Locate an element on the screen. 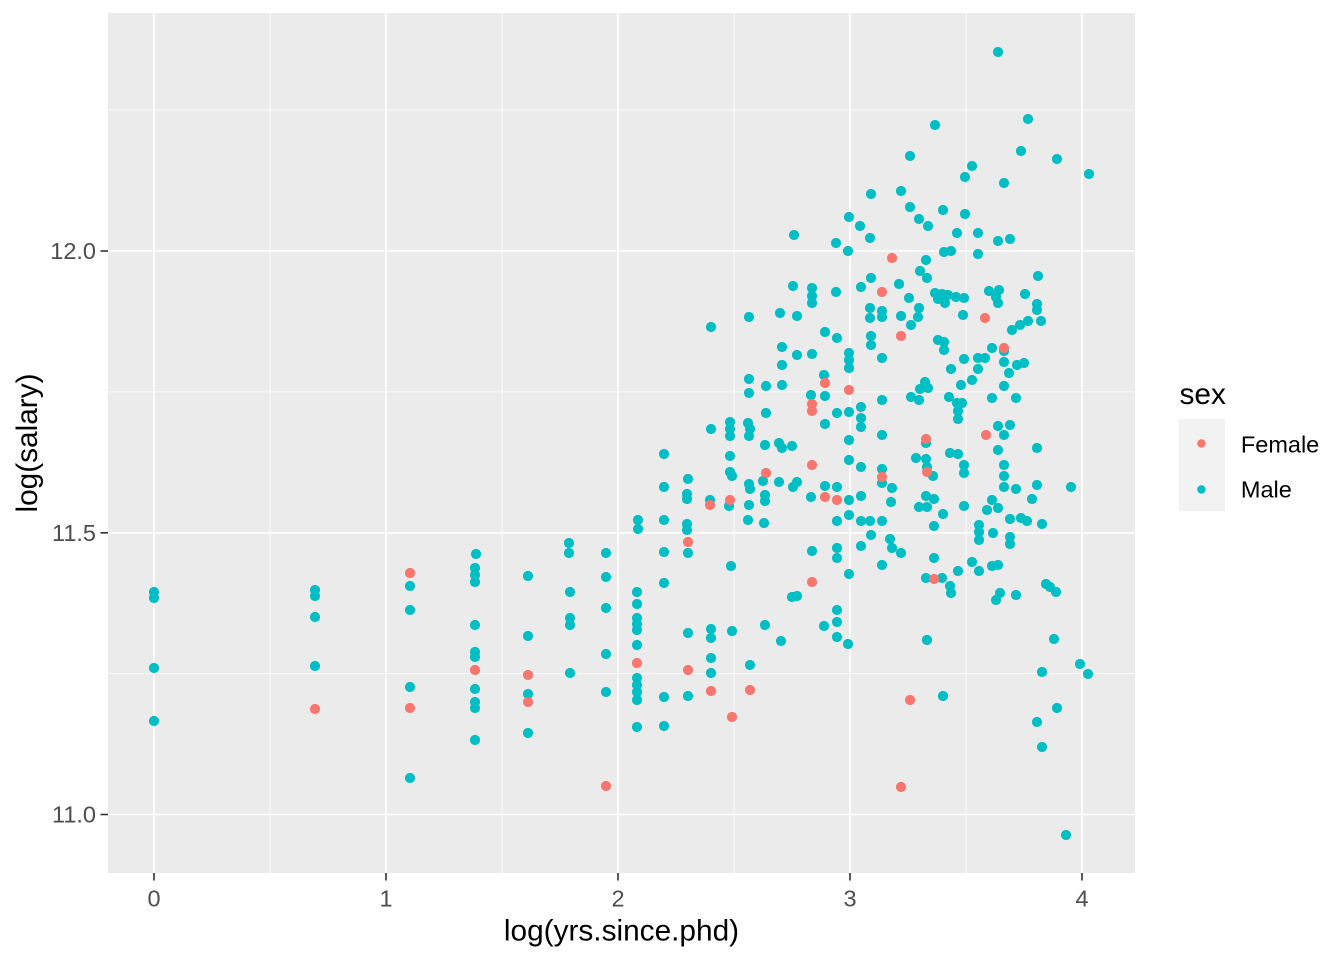 The image size is (1344, 965). svg-text: 11.0 is located at coordinates (74, 815).